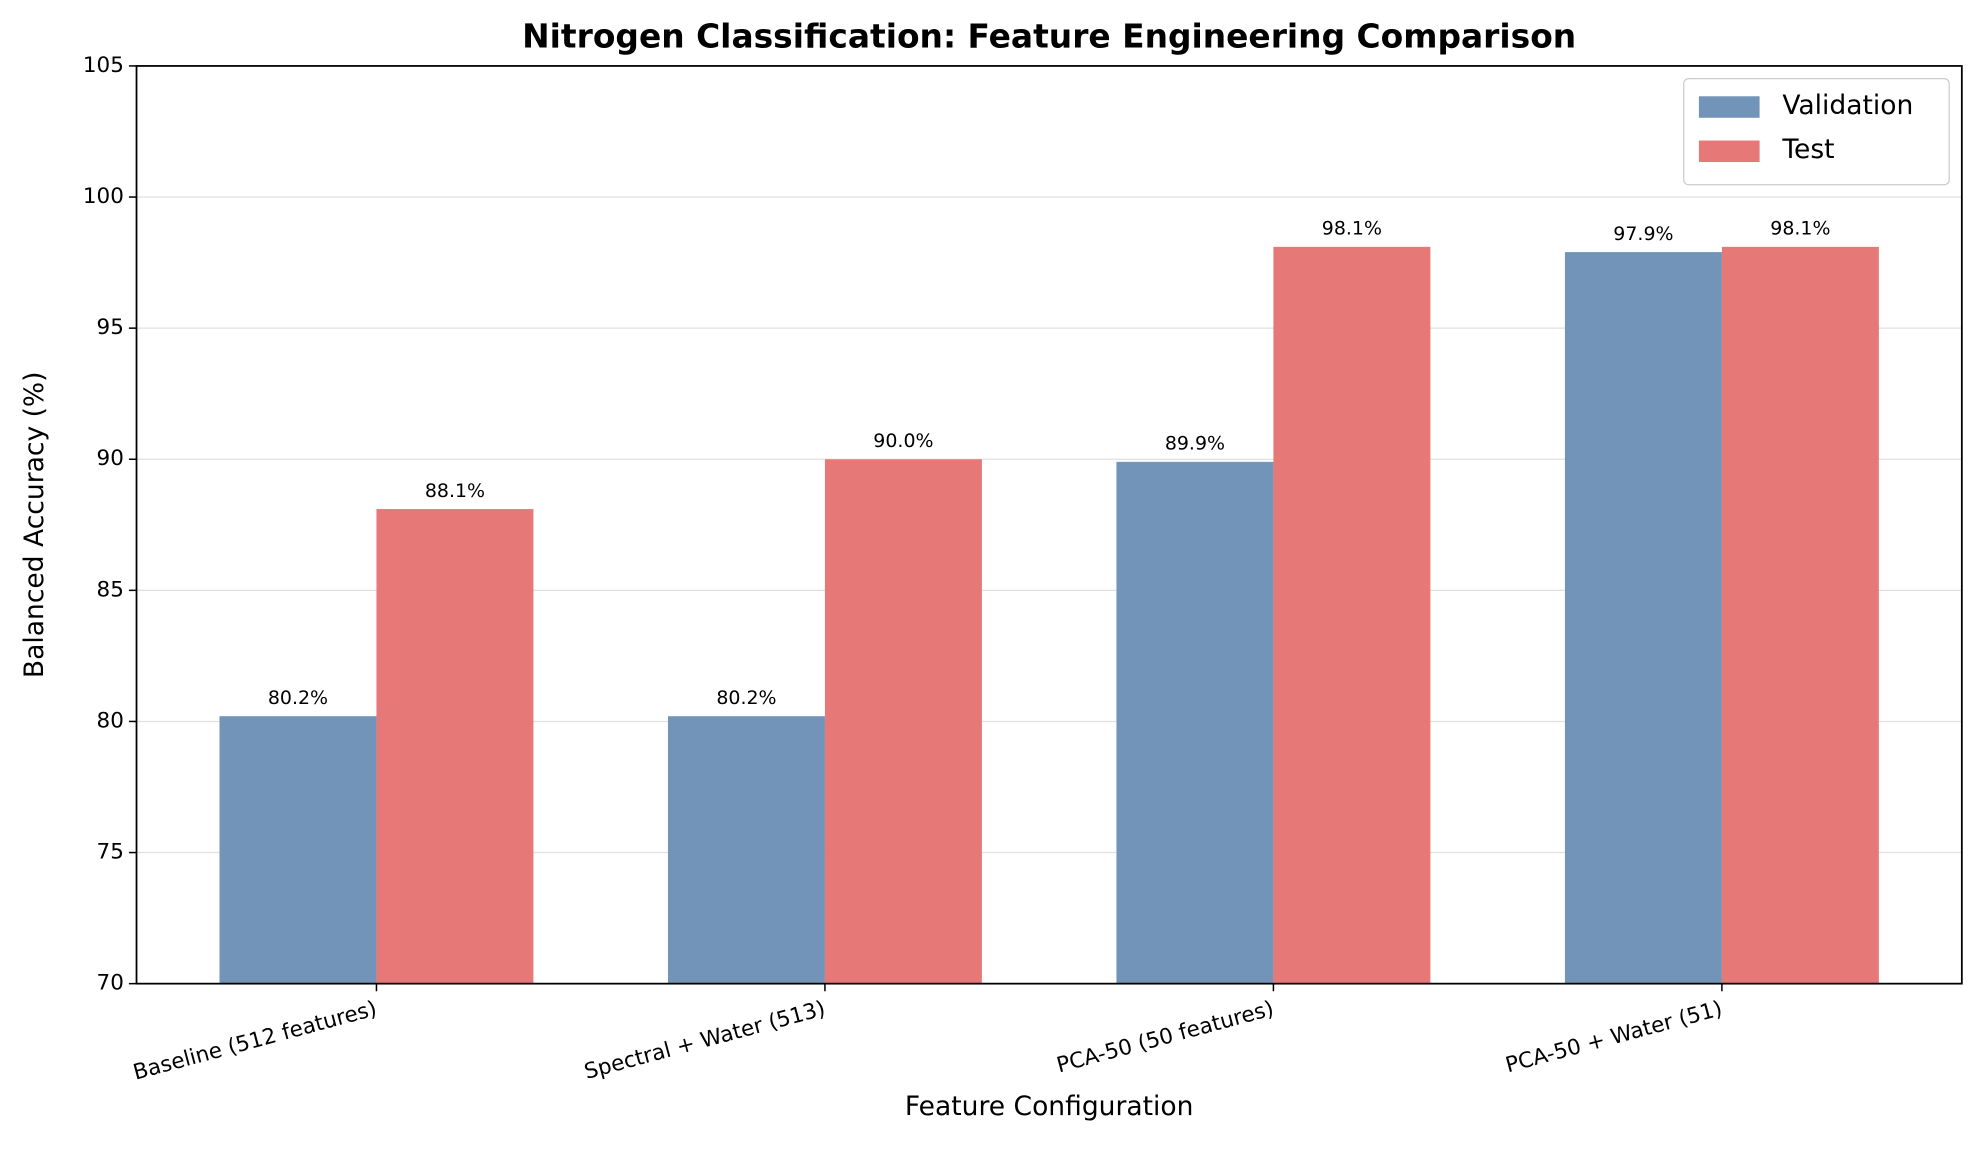  I want to click on value-label: 89.9%, so click(1195, 444).